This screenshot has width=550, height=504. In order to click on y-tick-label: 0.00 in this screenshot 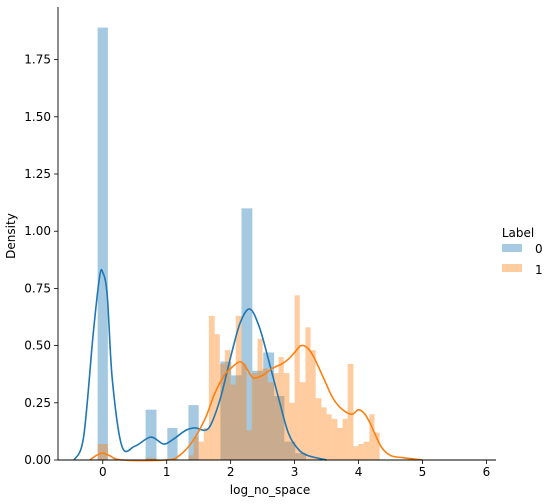, I will do `click(37, 460)`.